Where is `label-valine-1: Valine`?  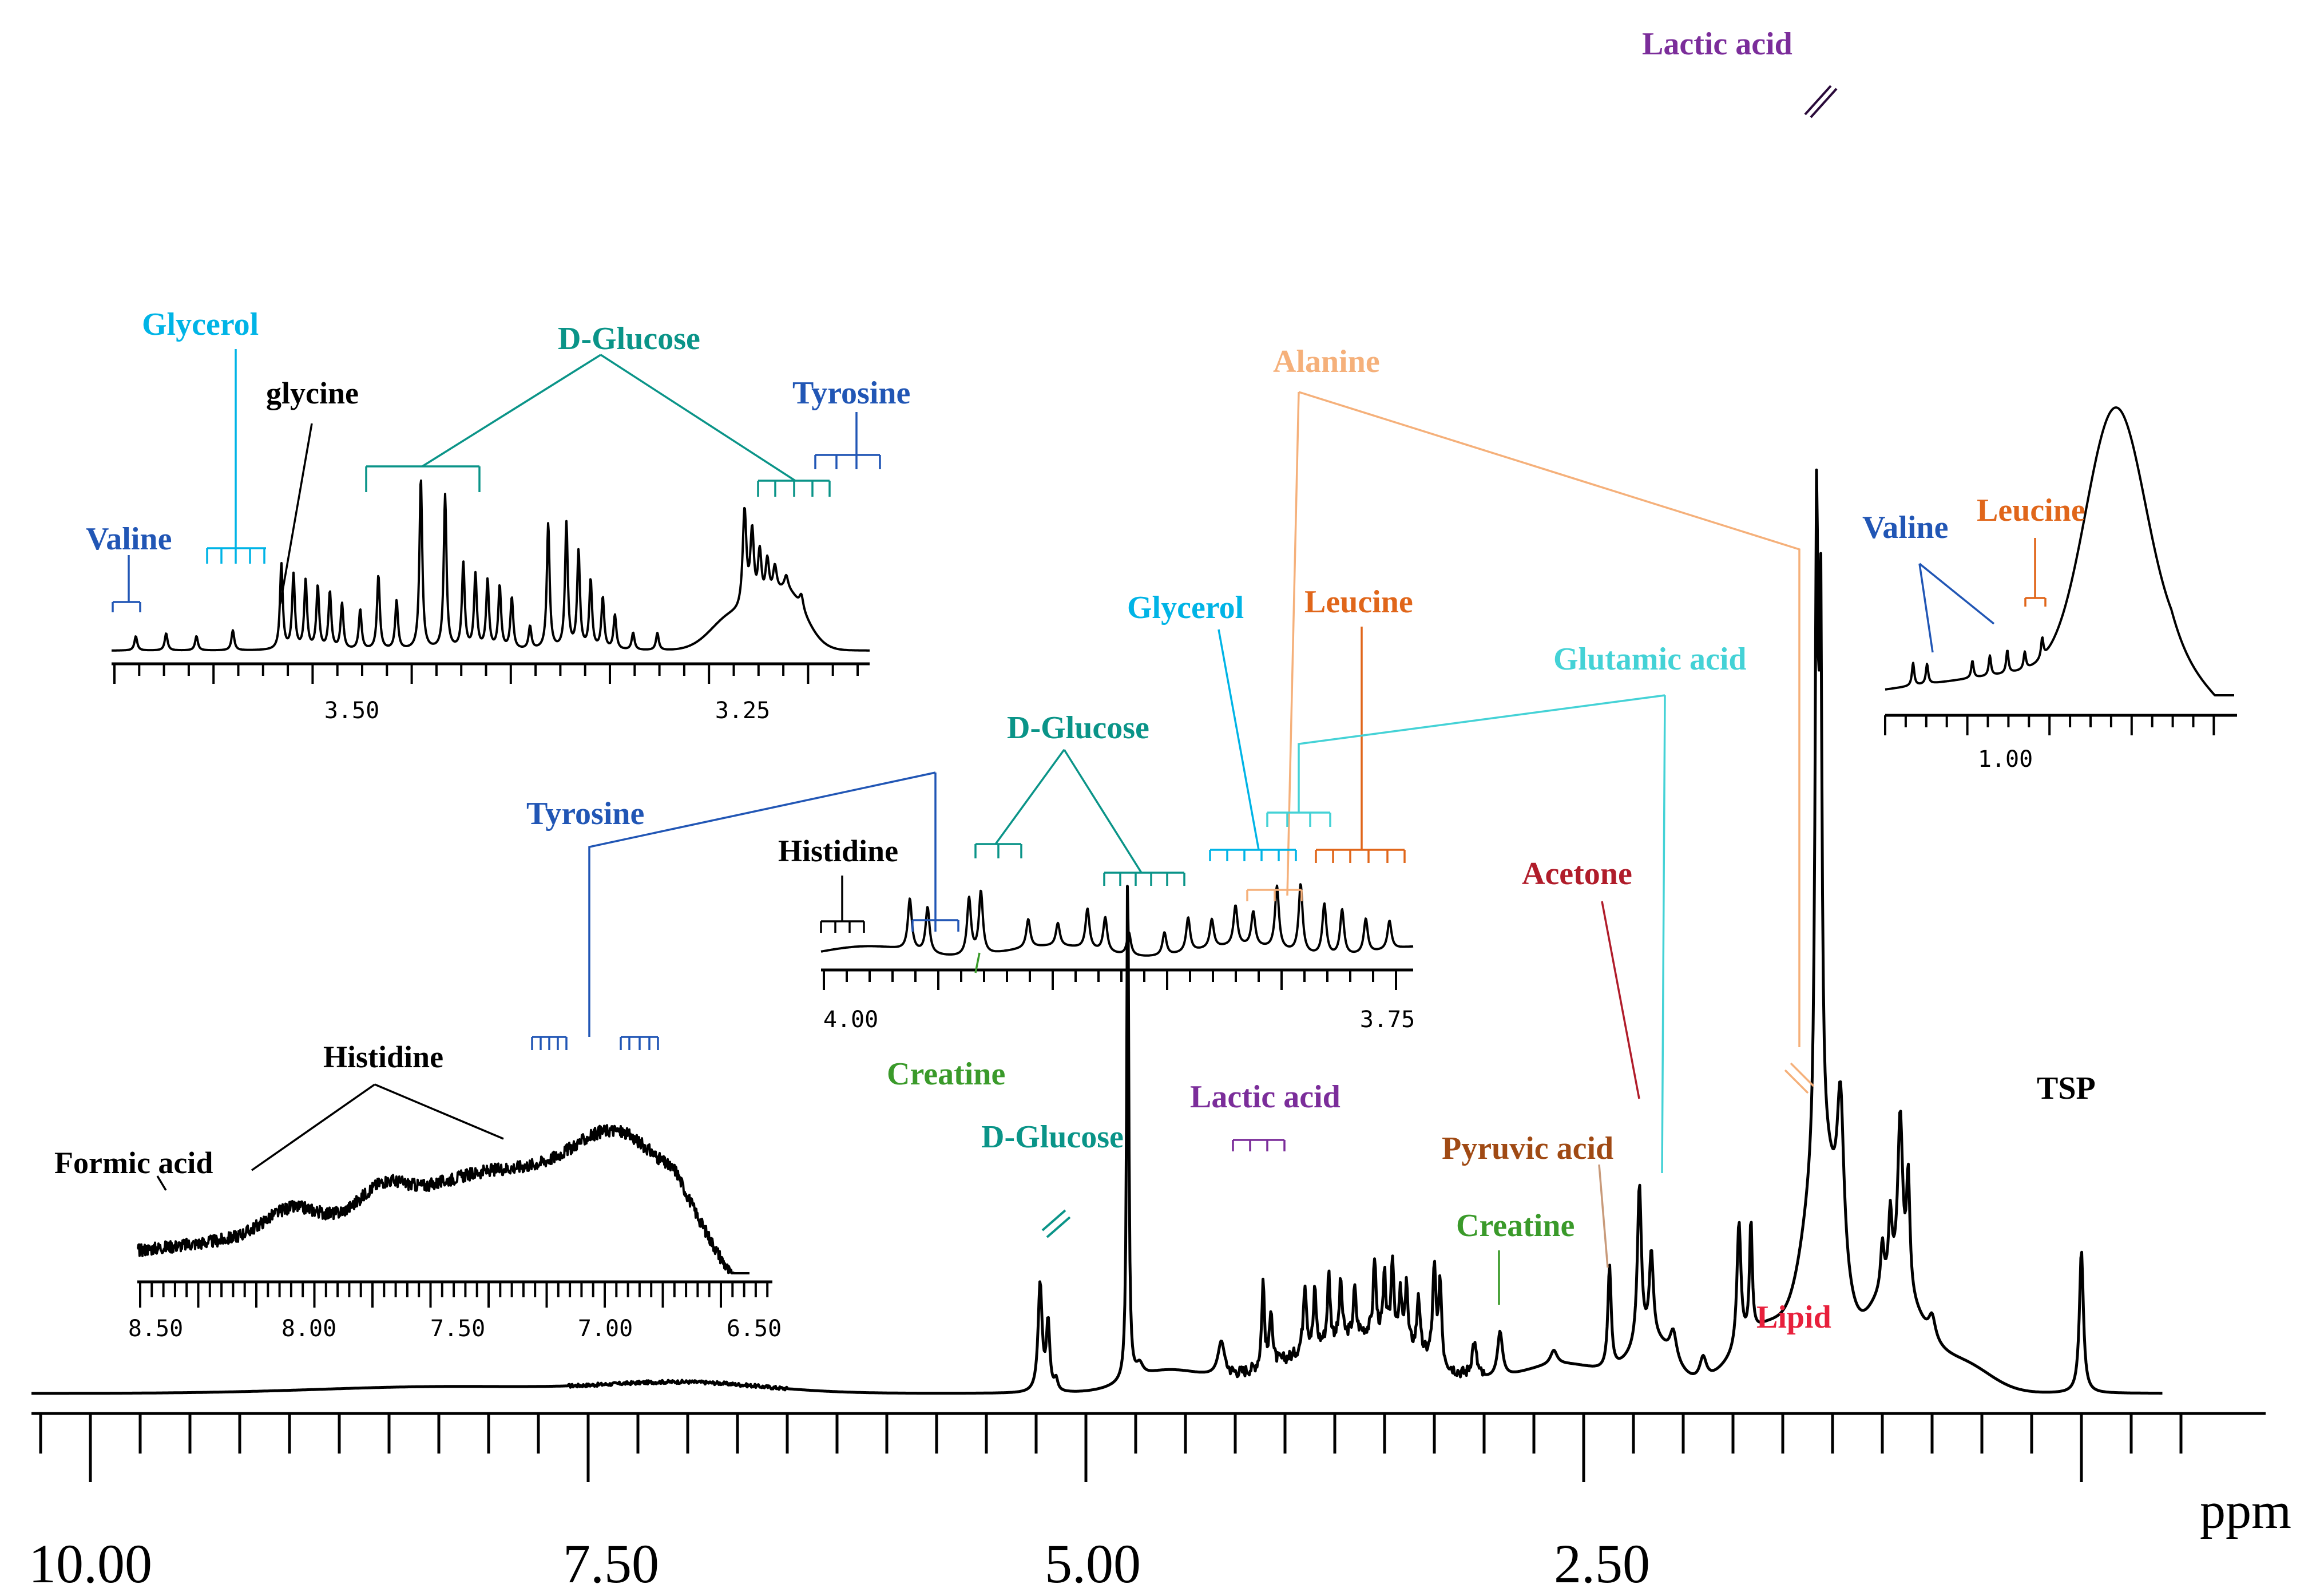 label-valine-1: Valine is located at coordinates (129, 539).